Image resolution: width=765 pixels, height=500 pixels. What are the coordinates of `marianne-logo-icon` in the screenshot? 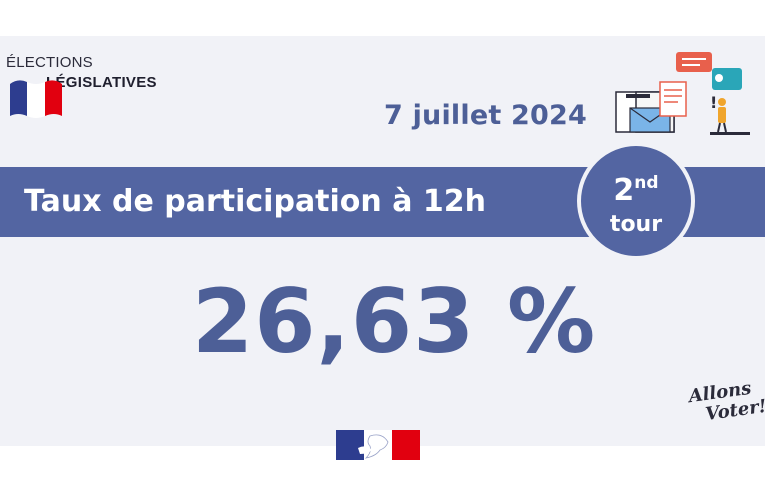 It's located at (378, 445).